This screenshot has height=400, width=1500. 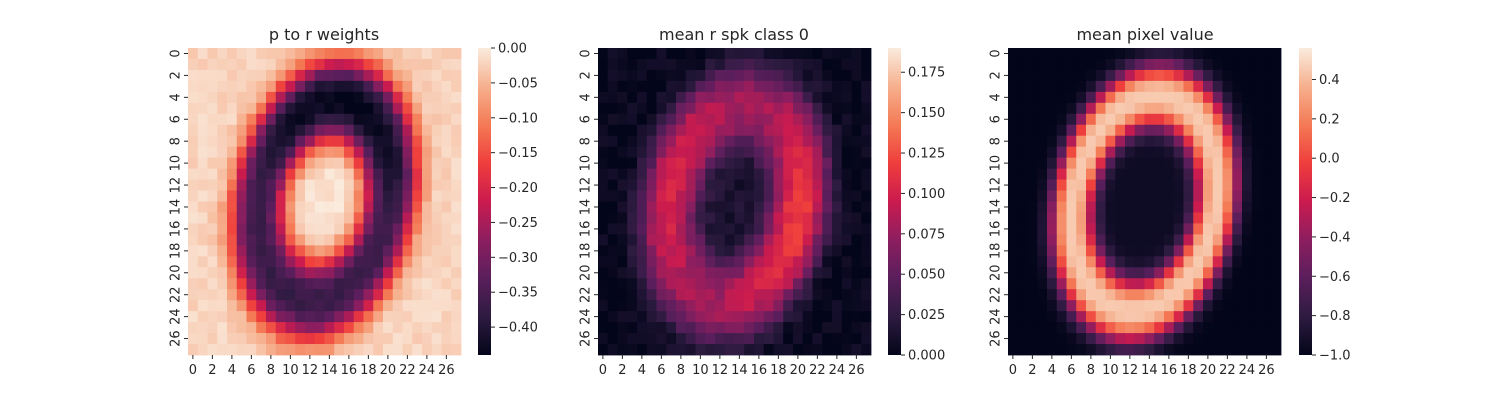 What do you see at coordinates (681, 370) in the screenshot?
I see `x-tick-label: 8` at bounding box center [681, 370].